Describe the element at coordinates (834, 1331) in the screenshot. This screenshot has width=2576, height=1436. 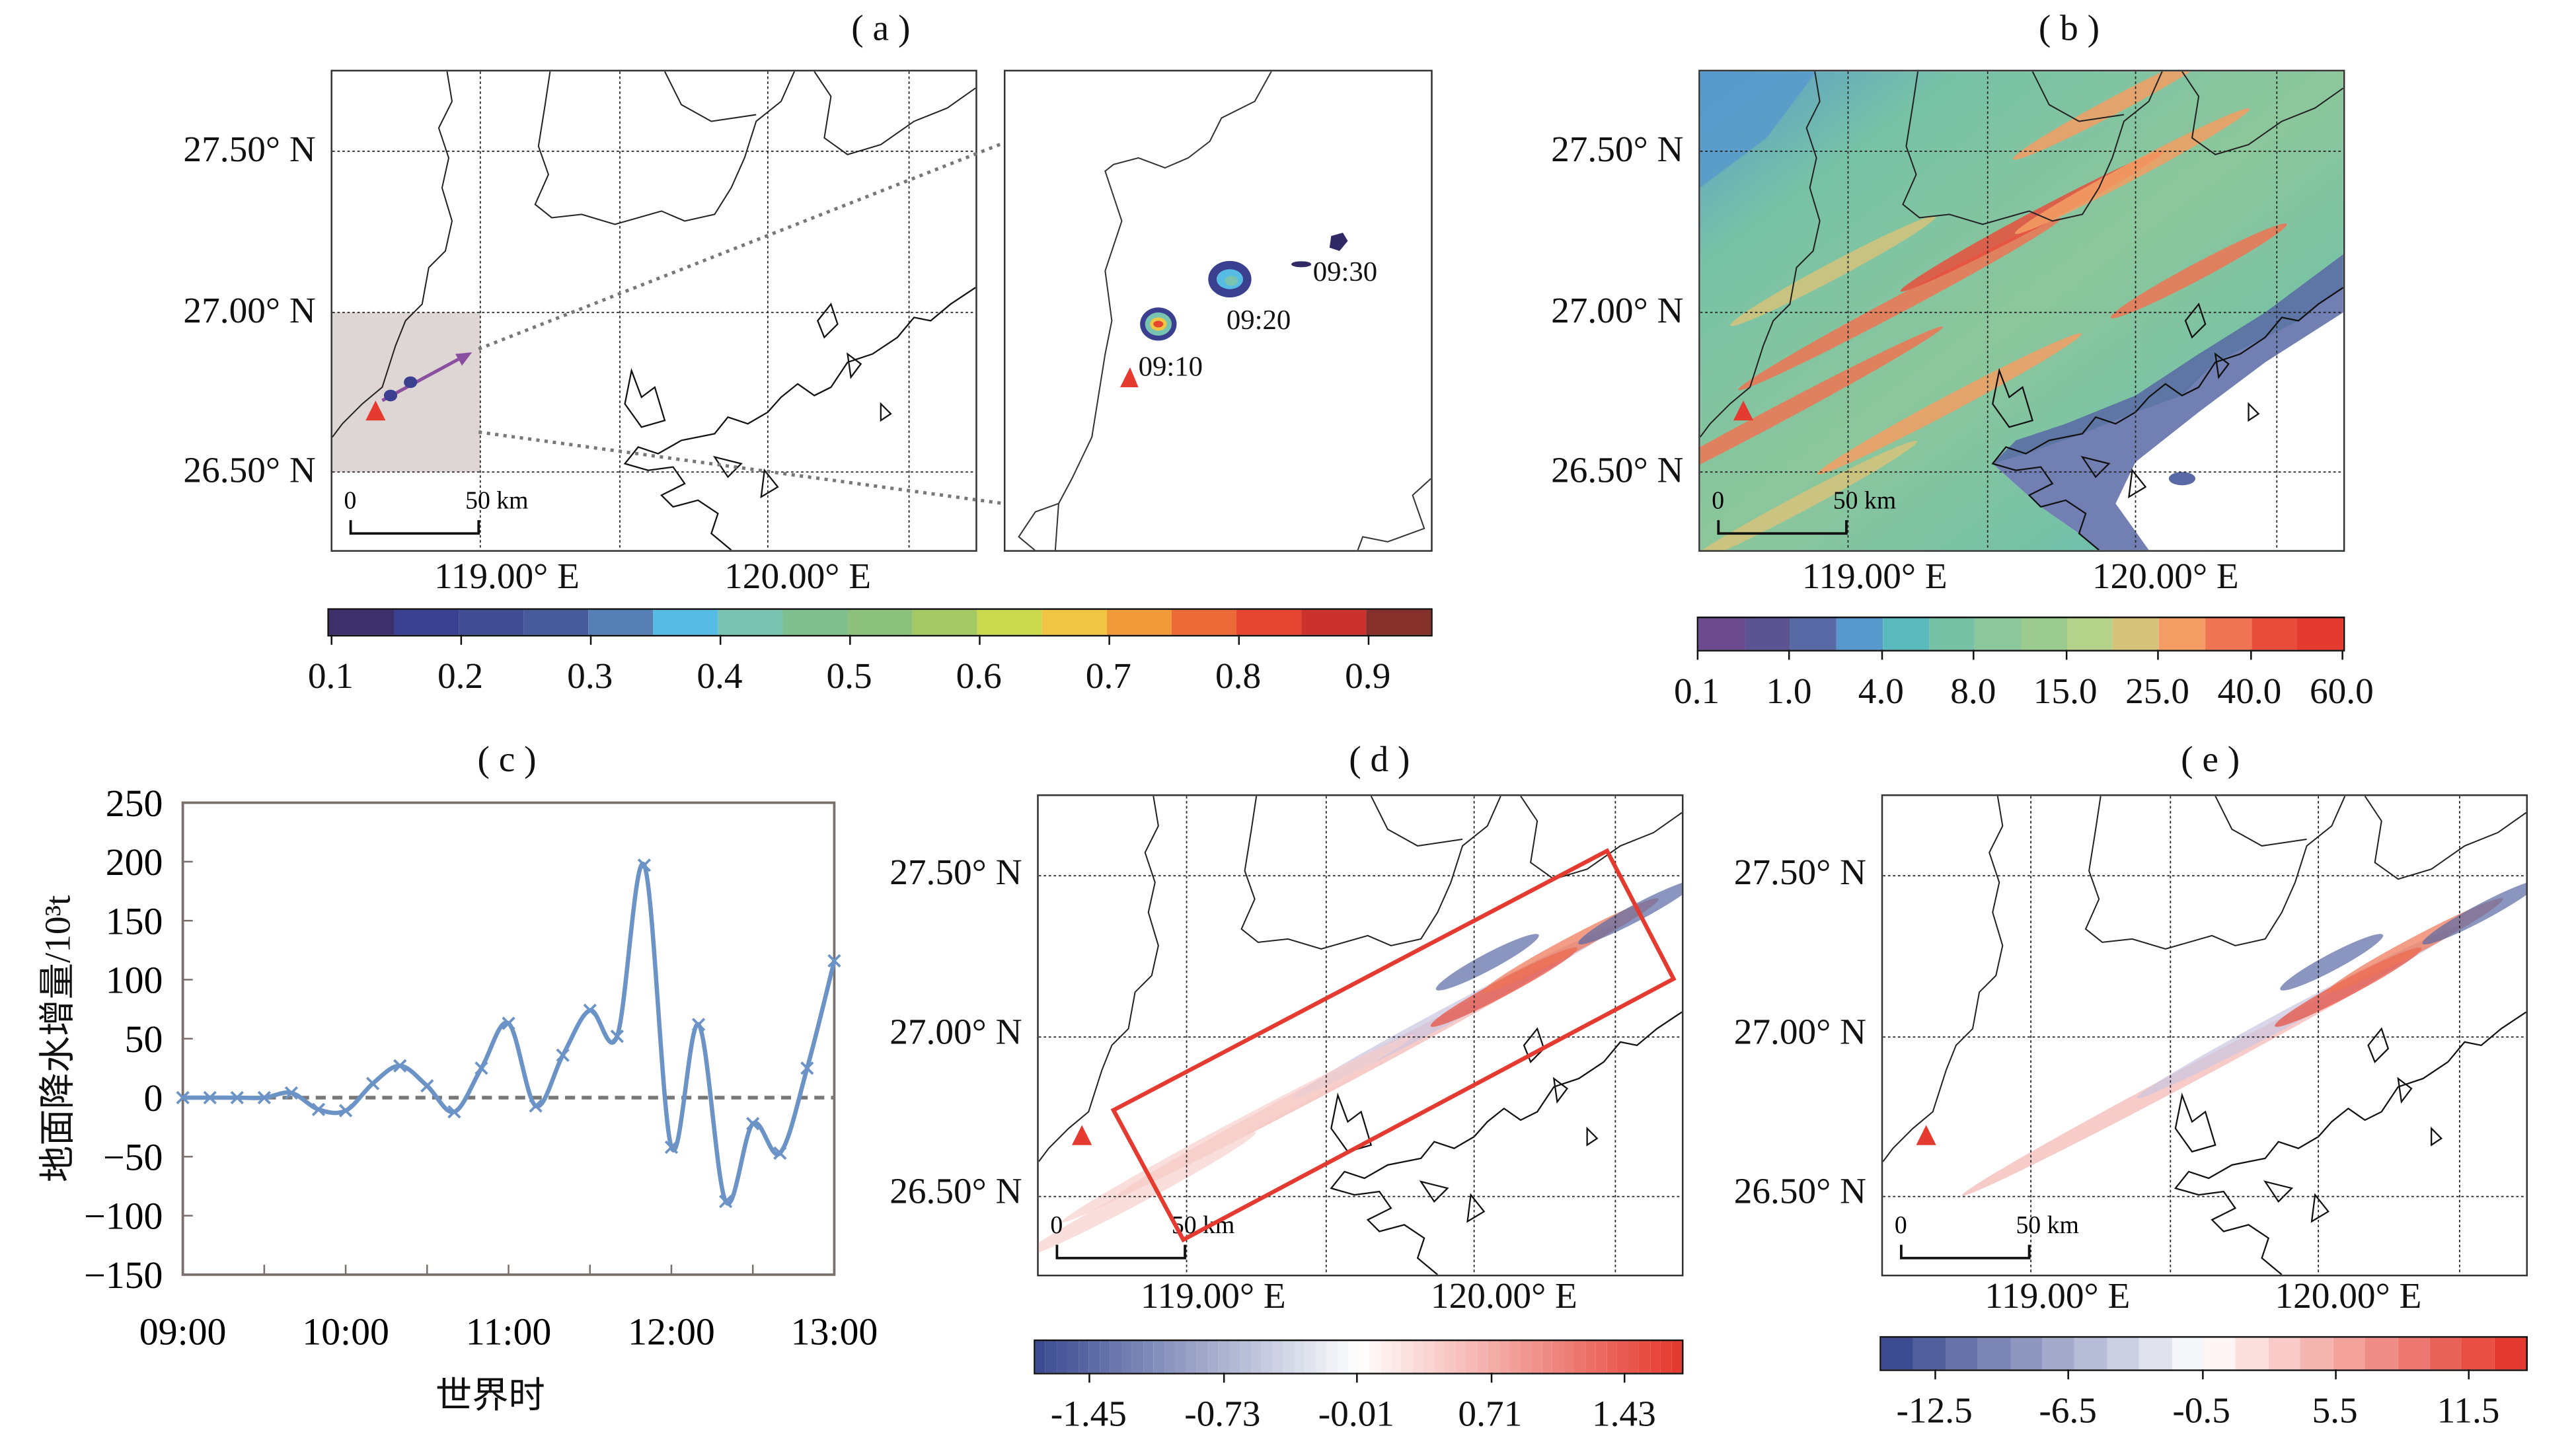
I see `x-tick-label: 13:00` at that location.